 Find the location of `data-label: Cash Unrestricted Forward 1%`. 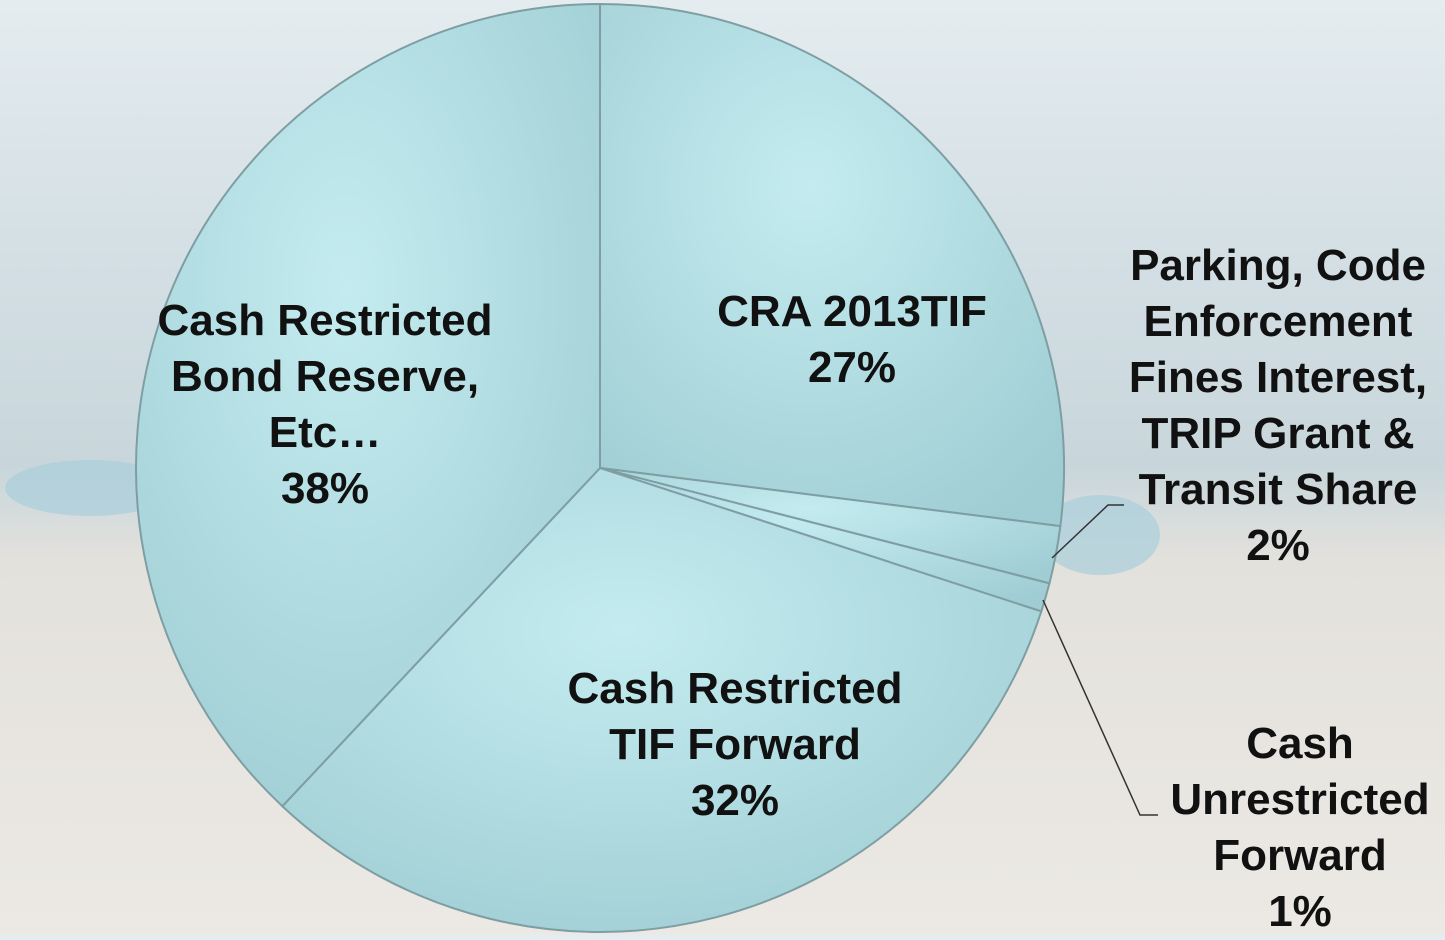

data-label: Cash Unrestricted Forward 1% is located at coordinates (1297, 828).